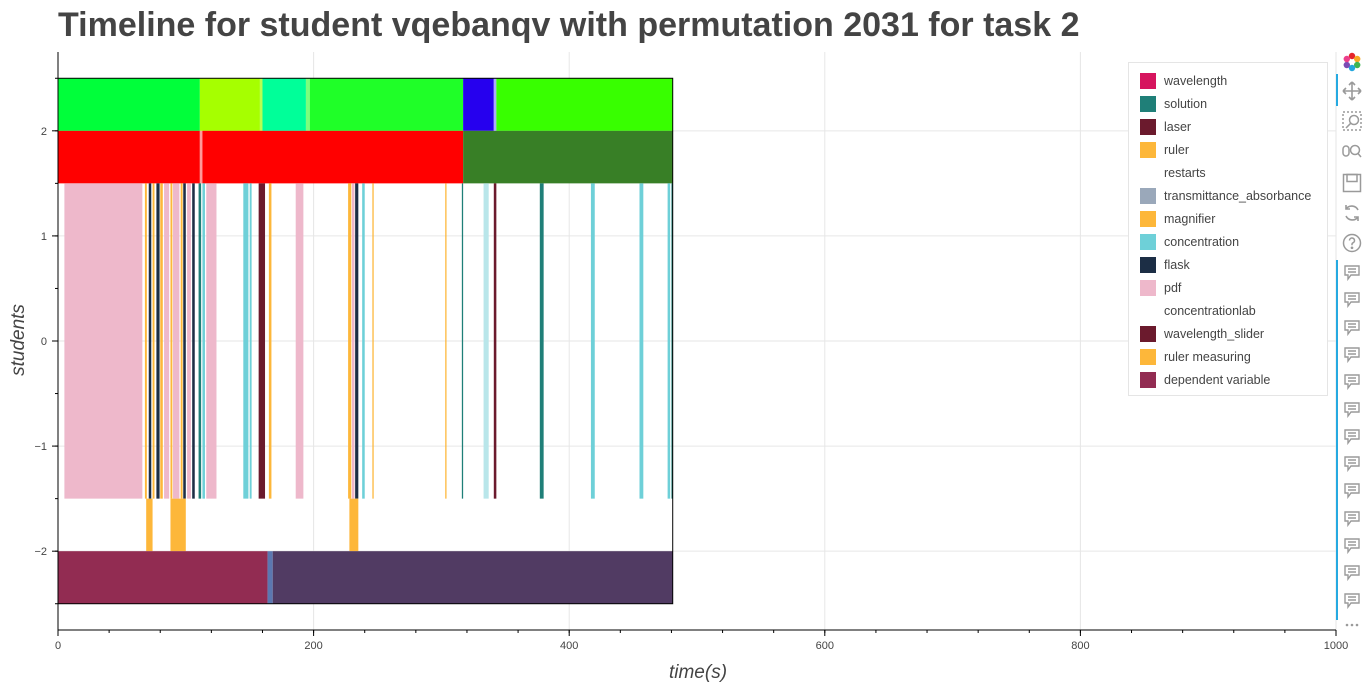  What do you see at coordinates (1228, 379) in the screenshot?
I see `legend-item: dependent variable` at bounding box center [1228, 379].